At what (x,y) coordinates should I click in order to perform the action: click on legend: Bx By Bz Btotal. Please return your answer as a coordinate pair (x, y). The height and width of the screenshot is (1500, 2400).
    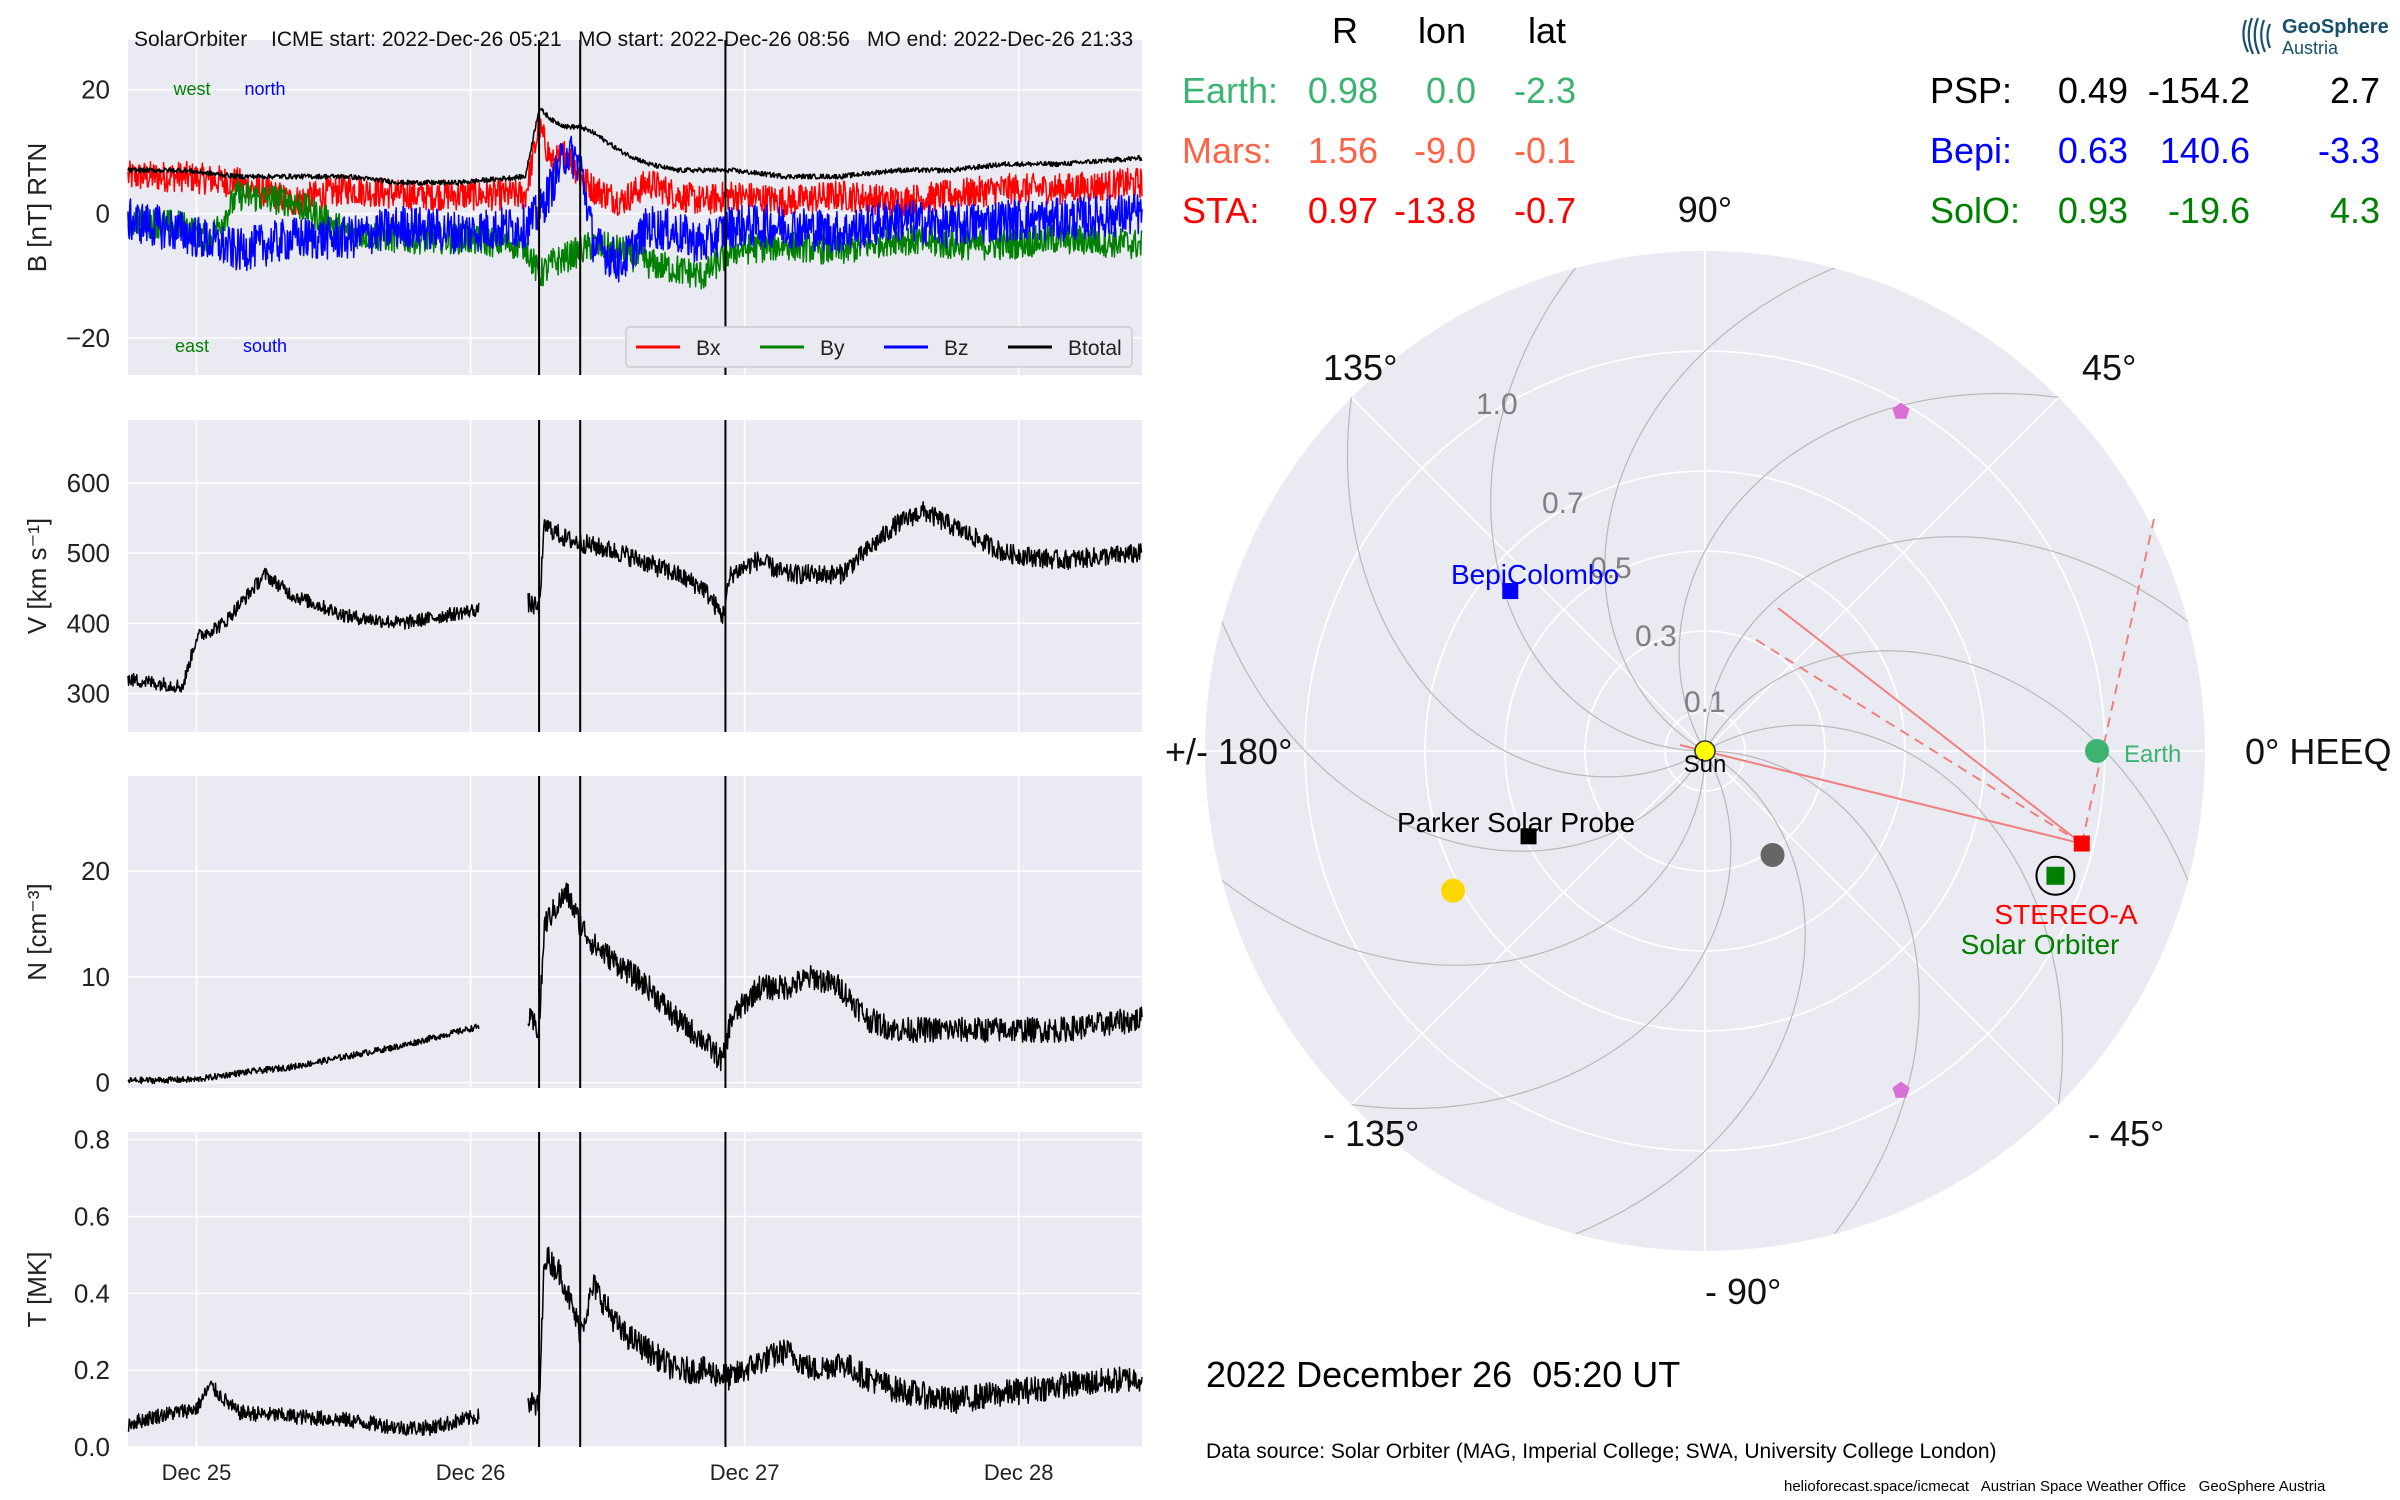
    Looking at the image, I should click on (879, 347).